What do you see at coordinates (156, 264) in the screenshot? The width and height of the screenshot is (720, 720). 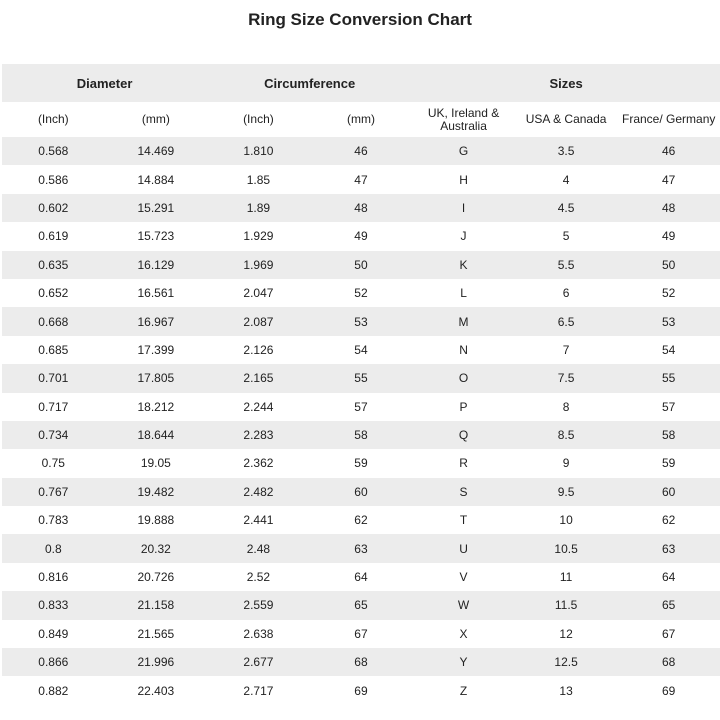 I see `table-cell: 16.129` at bounding box center [156, 264].